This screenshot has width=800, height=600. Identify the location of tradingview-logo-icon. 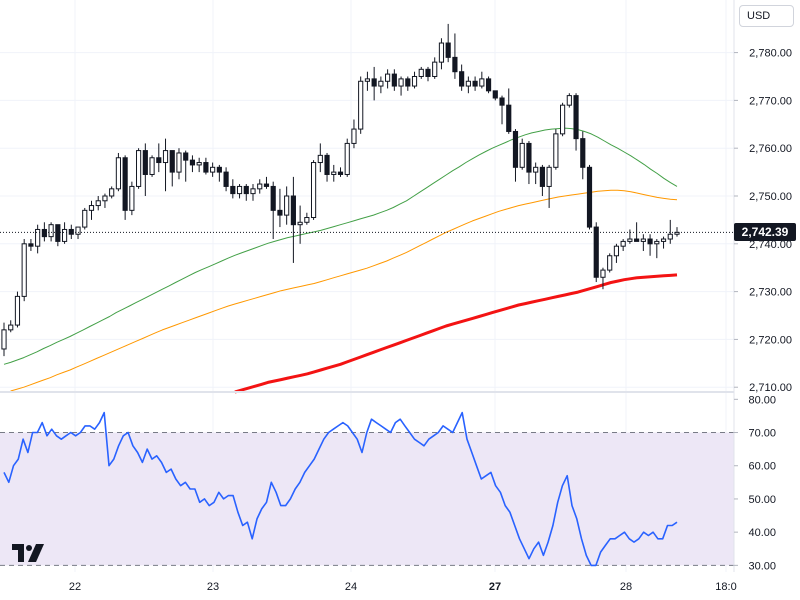
(28, 553).